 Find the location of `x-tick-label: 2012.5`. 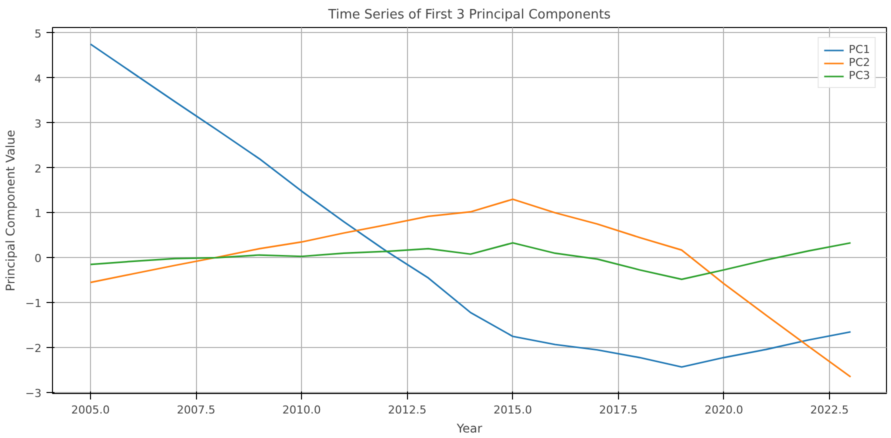

x-tick-label: 2012.5 is located at coordinates (407, 410).